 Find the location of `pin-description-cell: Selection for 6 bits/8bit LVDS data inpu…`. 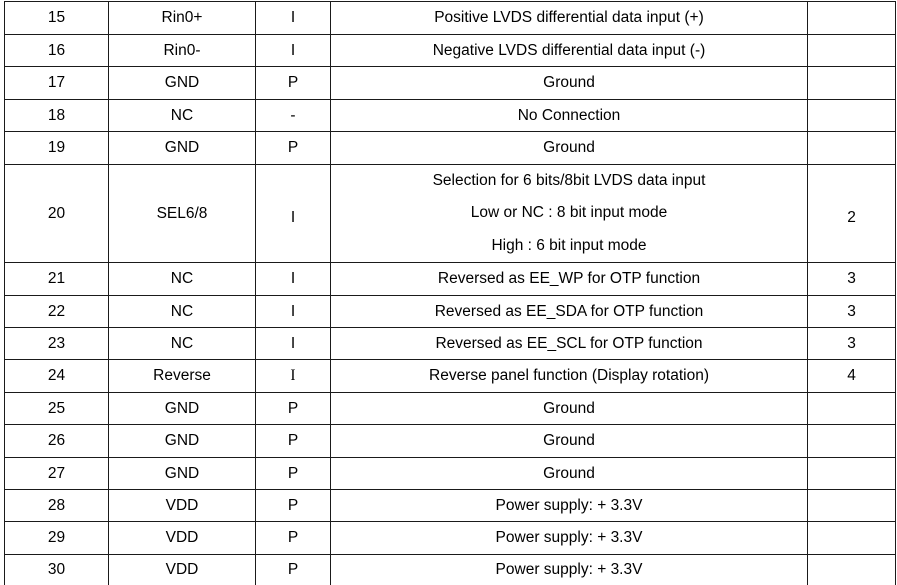

pin-description-cell: Selection for 6 bits/8bit LVDS data inpu… is located at coordinates (569, 213).